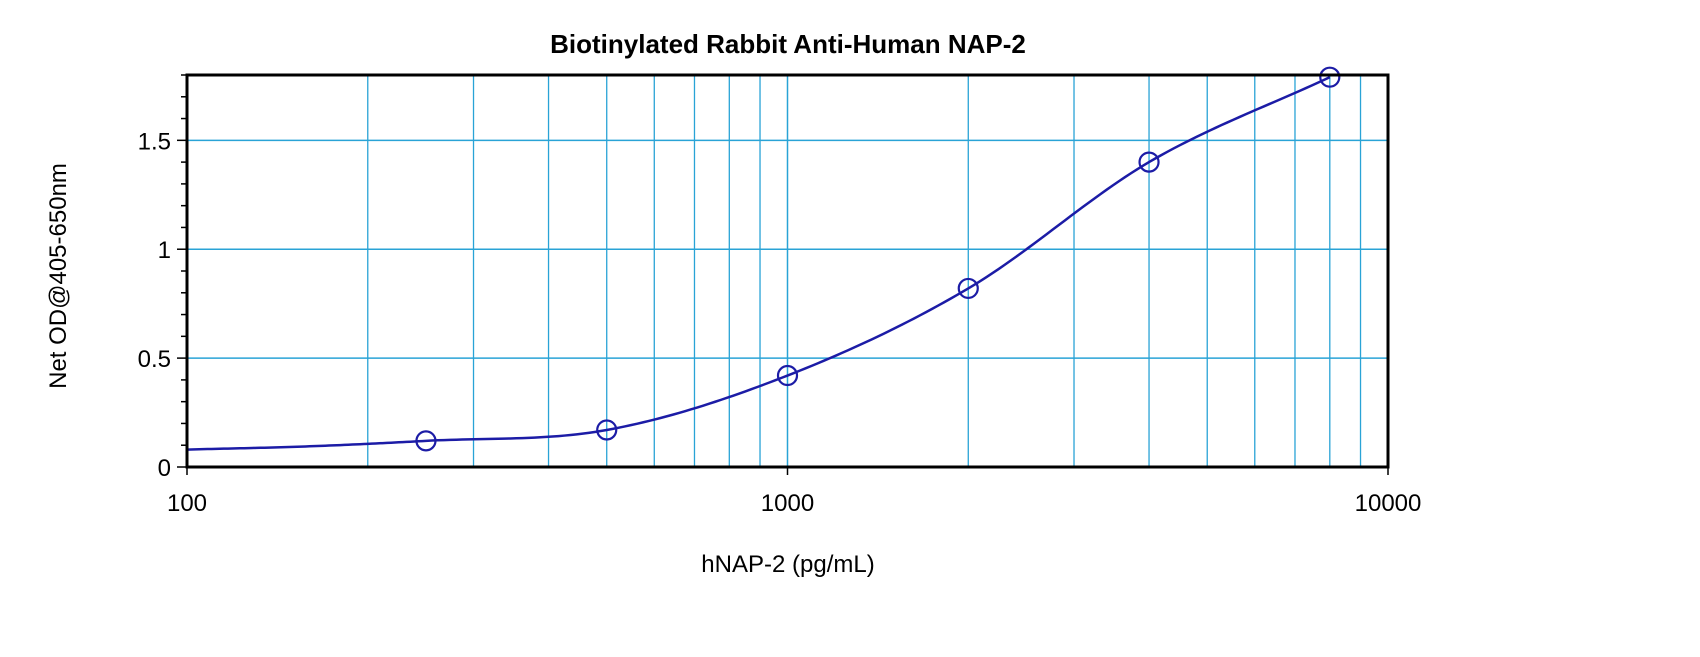 Image resolution: width=1700 pixels, height=657 pixels. I want to click on chart-title: Biotinylated Rabbit Anti-Human NAP-2, so click(788, 44).